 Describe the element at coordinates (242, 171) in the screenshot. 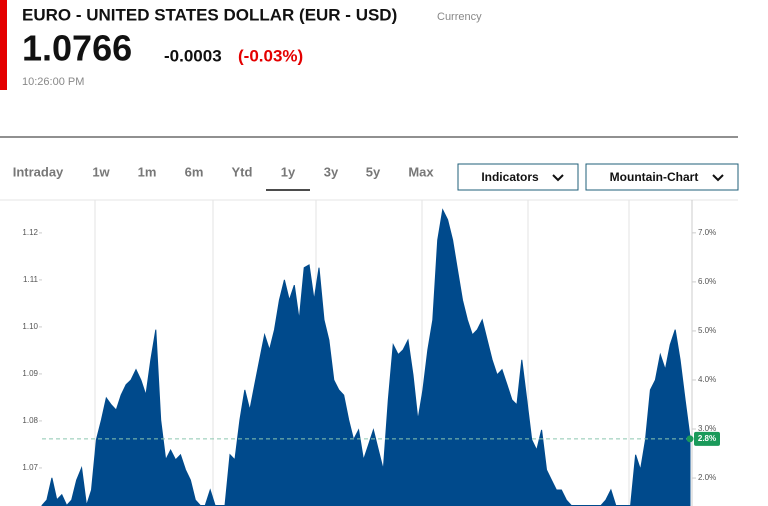

I see `tab: Ytd` at that location.